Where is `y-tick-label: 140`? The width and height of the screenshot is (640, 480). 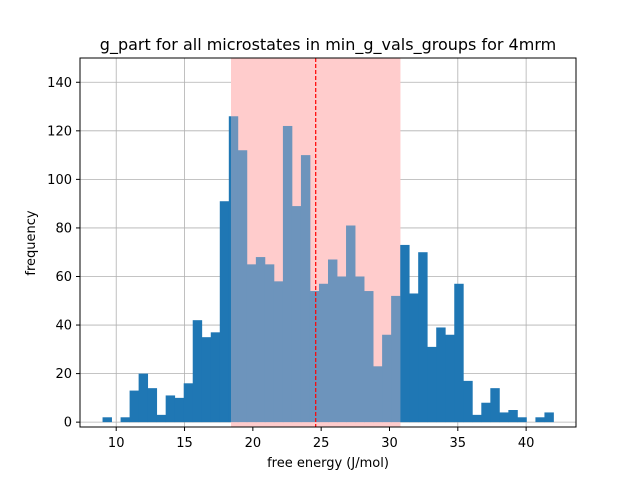 y-tick-label: 140 is located at coordinates (59, 83).